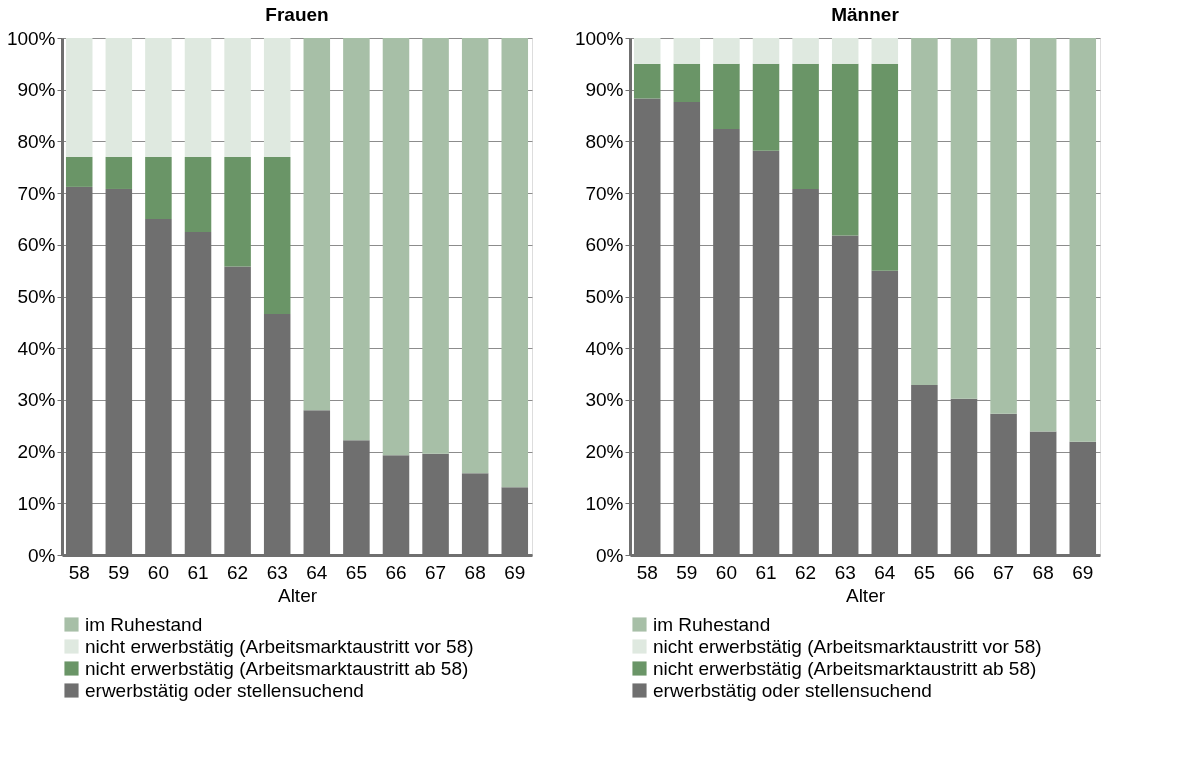 This screenshot has height=760, width=1204. Describe the element at coordinates (865, 14) in the screenshot. I see `chart-title: Männer` at that location.